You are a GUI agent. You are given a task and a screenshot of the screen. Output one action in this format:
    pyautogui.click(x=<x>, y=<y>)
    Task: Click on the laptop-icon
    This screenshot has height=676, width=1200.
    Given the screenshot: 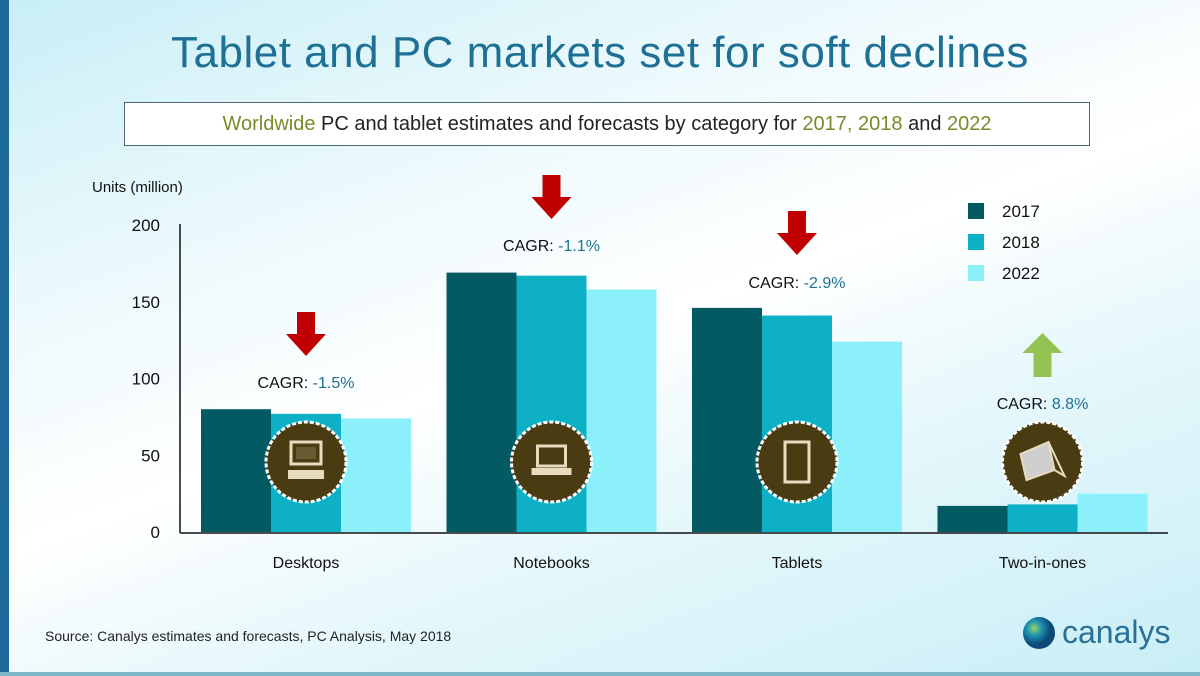 What is the action you would take?
    pyautogui.click(x=551, y=462)
    